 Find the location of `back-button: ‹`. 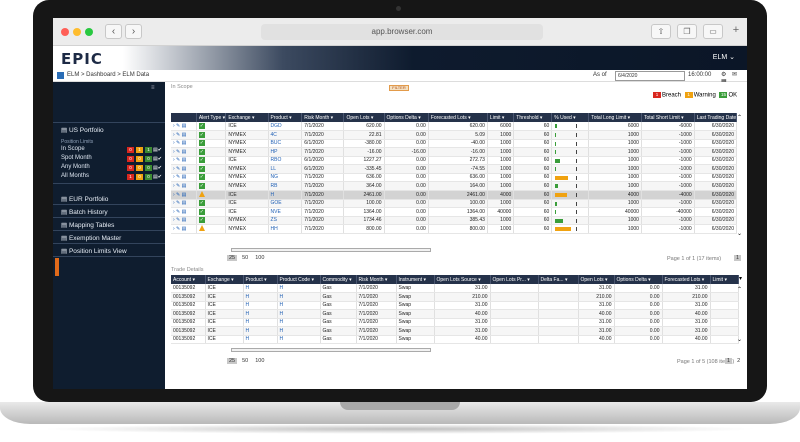

back-button: ‹ is located at coordinates (113, 31).